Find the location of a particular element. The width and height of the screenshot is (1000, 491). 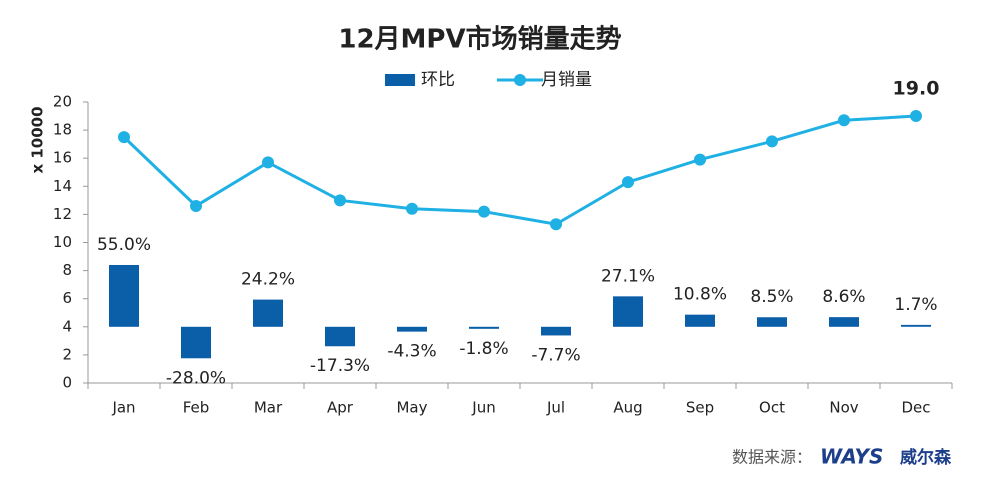

bar-value-label: 1.7% is located at coordinates (915, 305).